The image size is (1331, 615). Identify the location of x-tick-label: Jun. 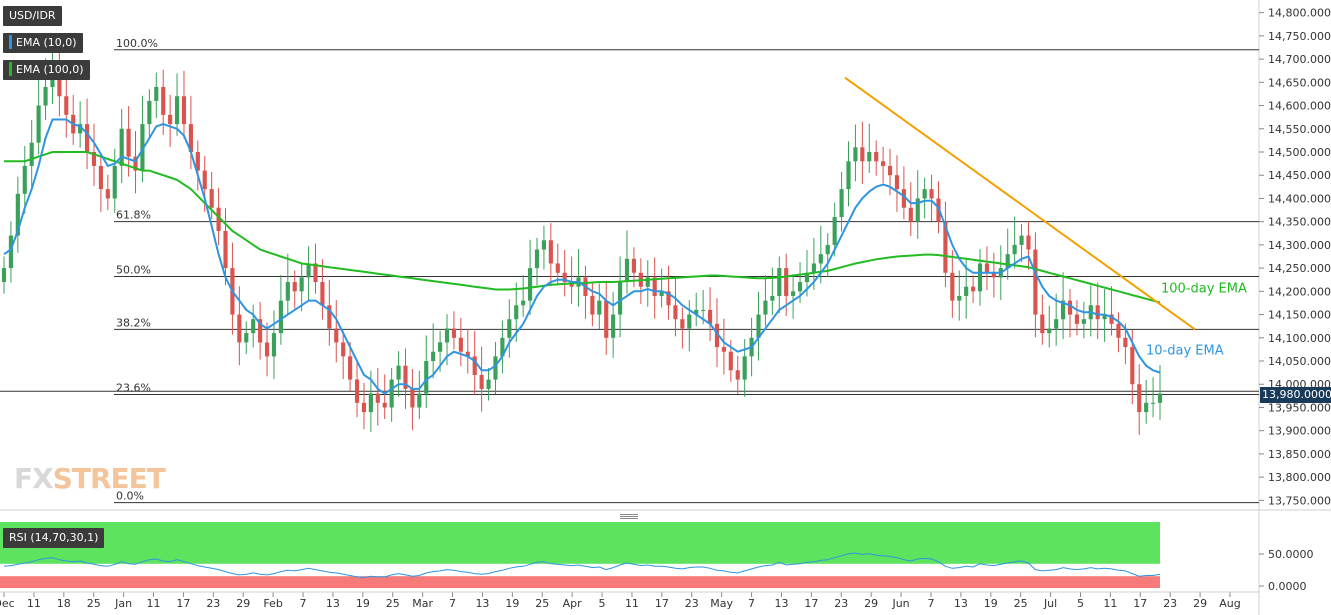
(900, 603).